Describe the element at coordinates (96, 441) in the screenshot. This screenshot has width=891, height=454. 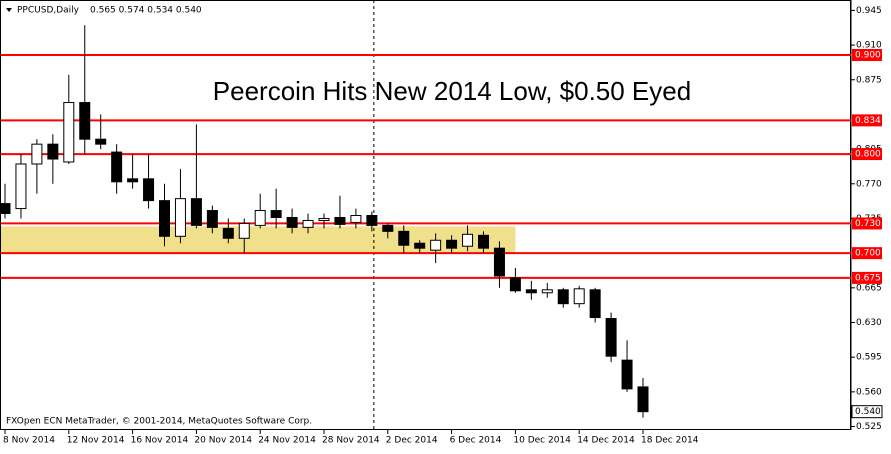
I see `x-tick-label: 12 Nov 2014` at that location.